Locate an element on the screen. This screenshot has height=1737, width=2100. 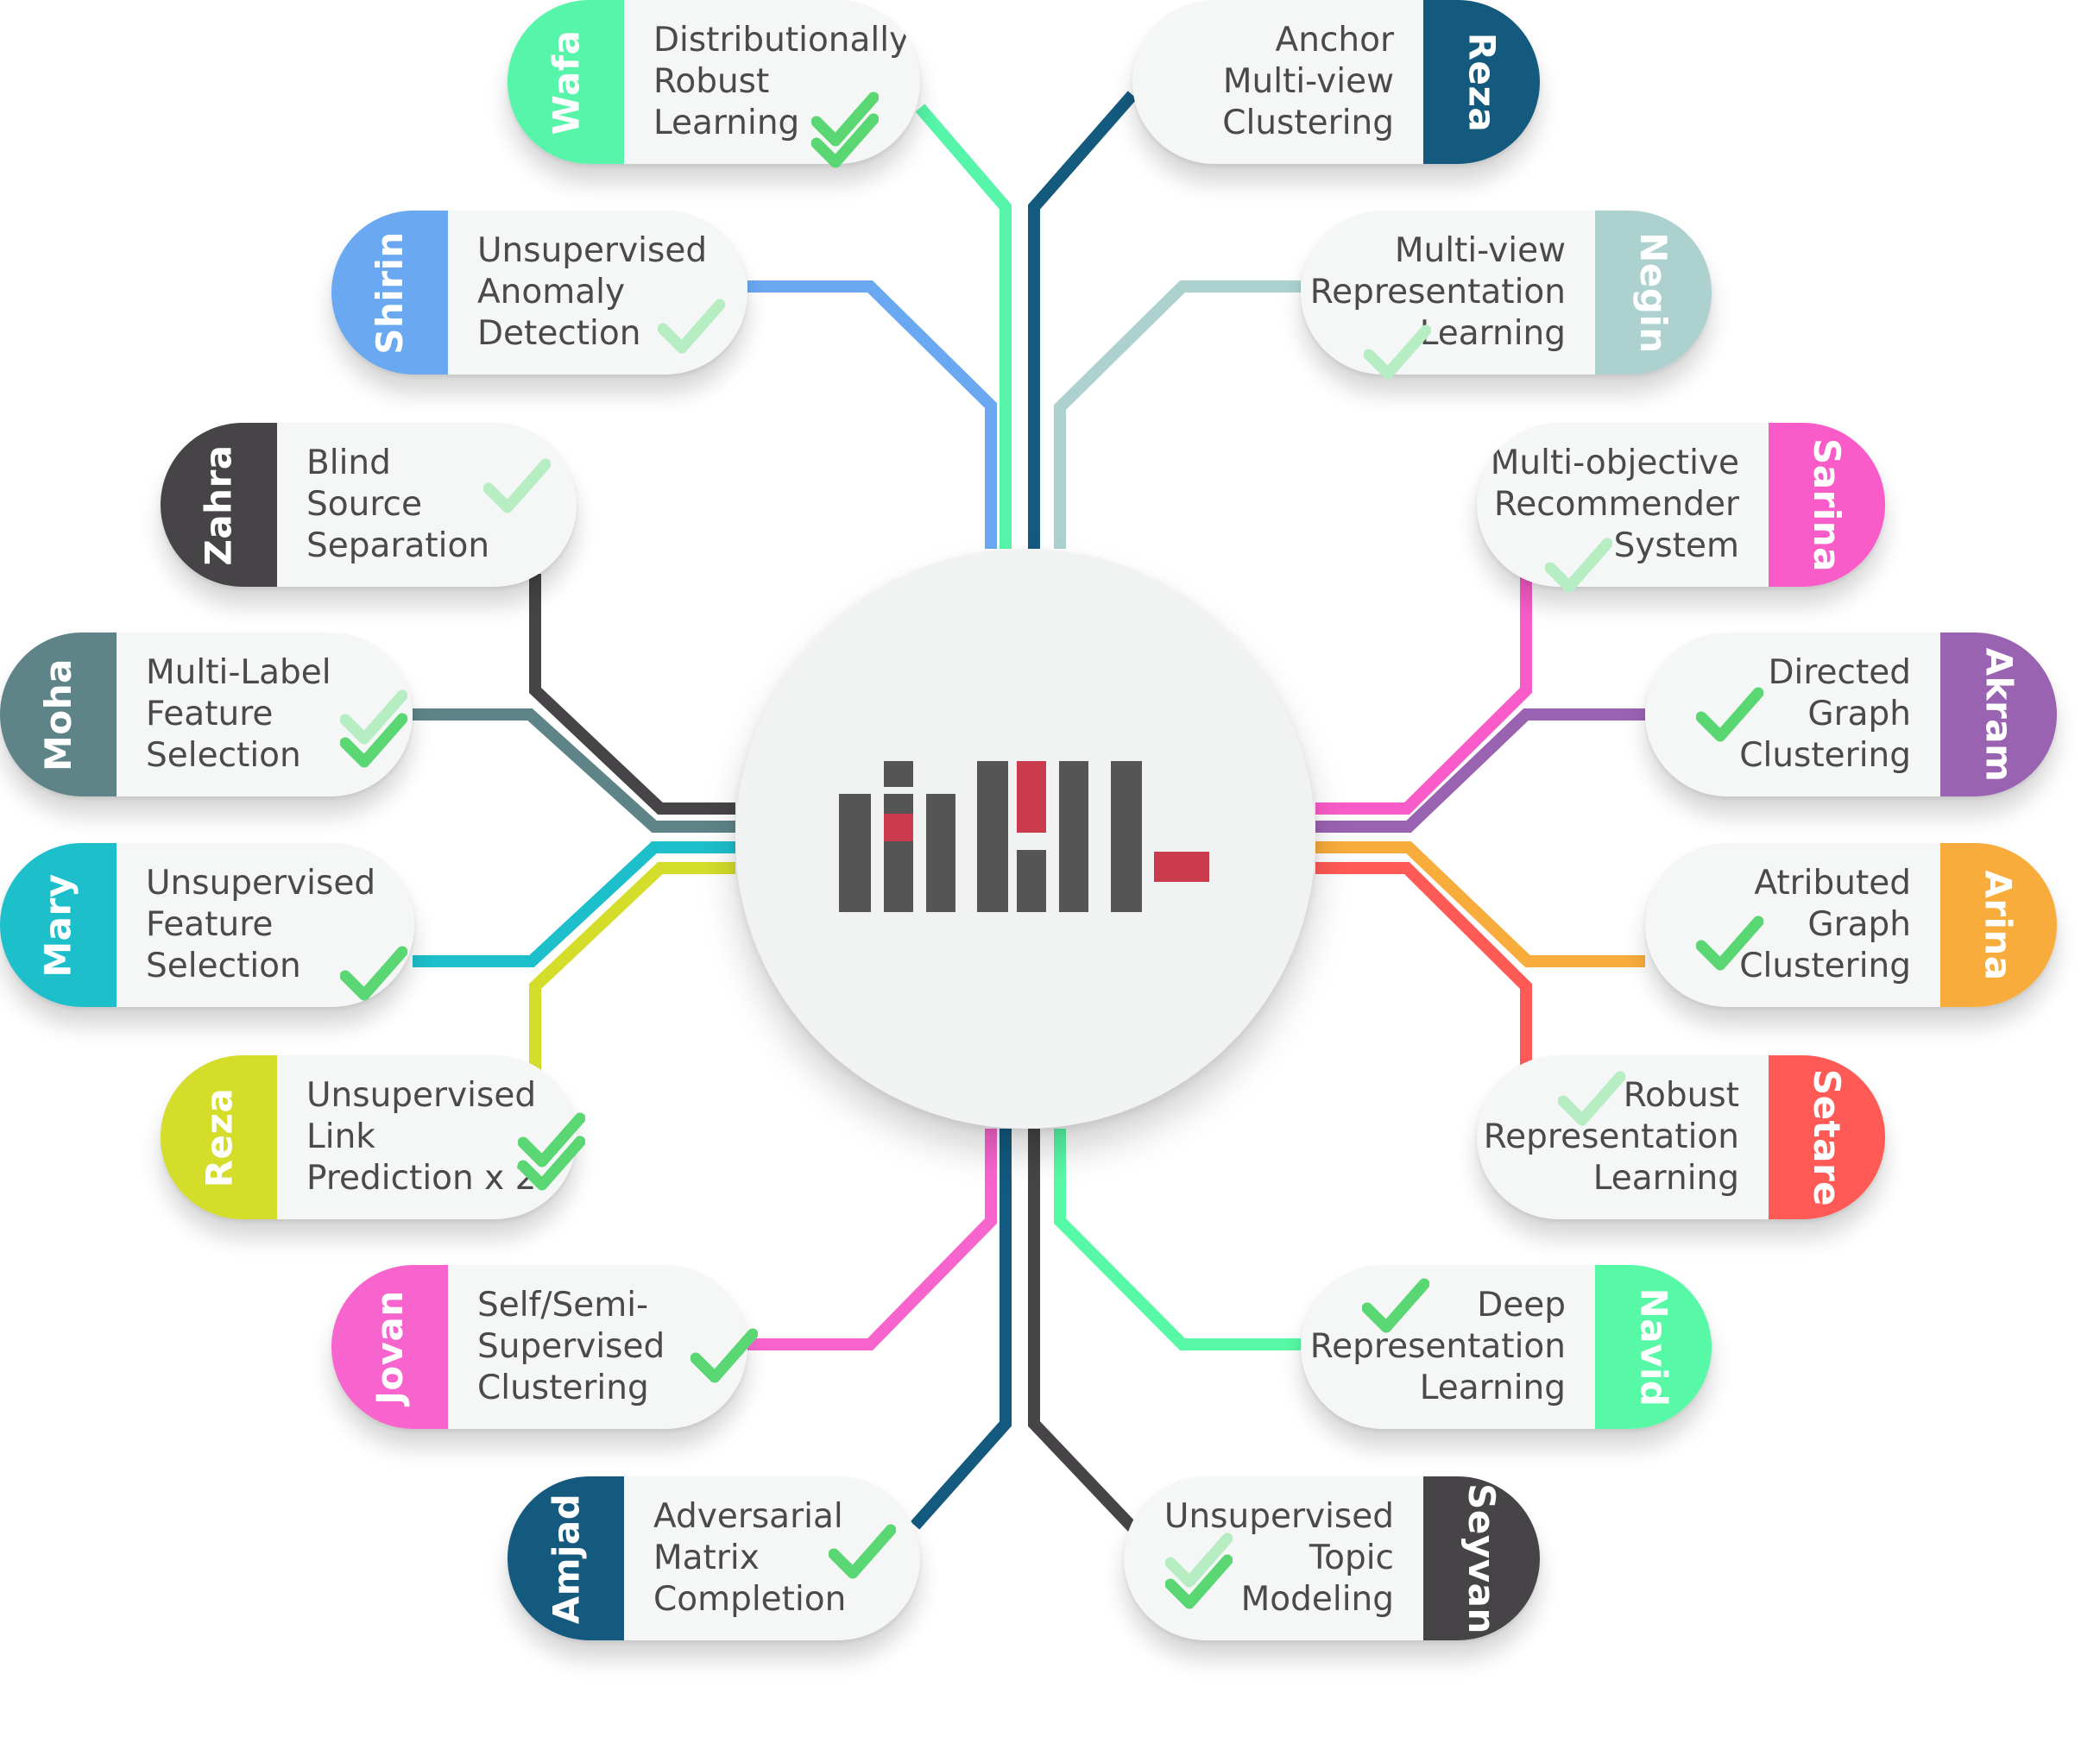
connector-seyvan is located at coordinates (1083, 1330).